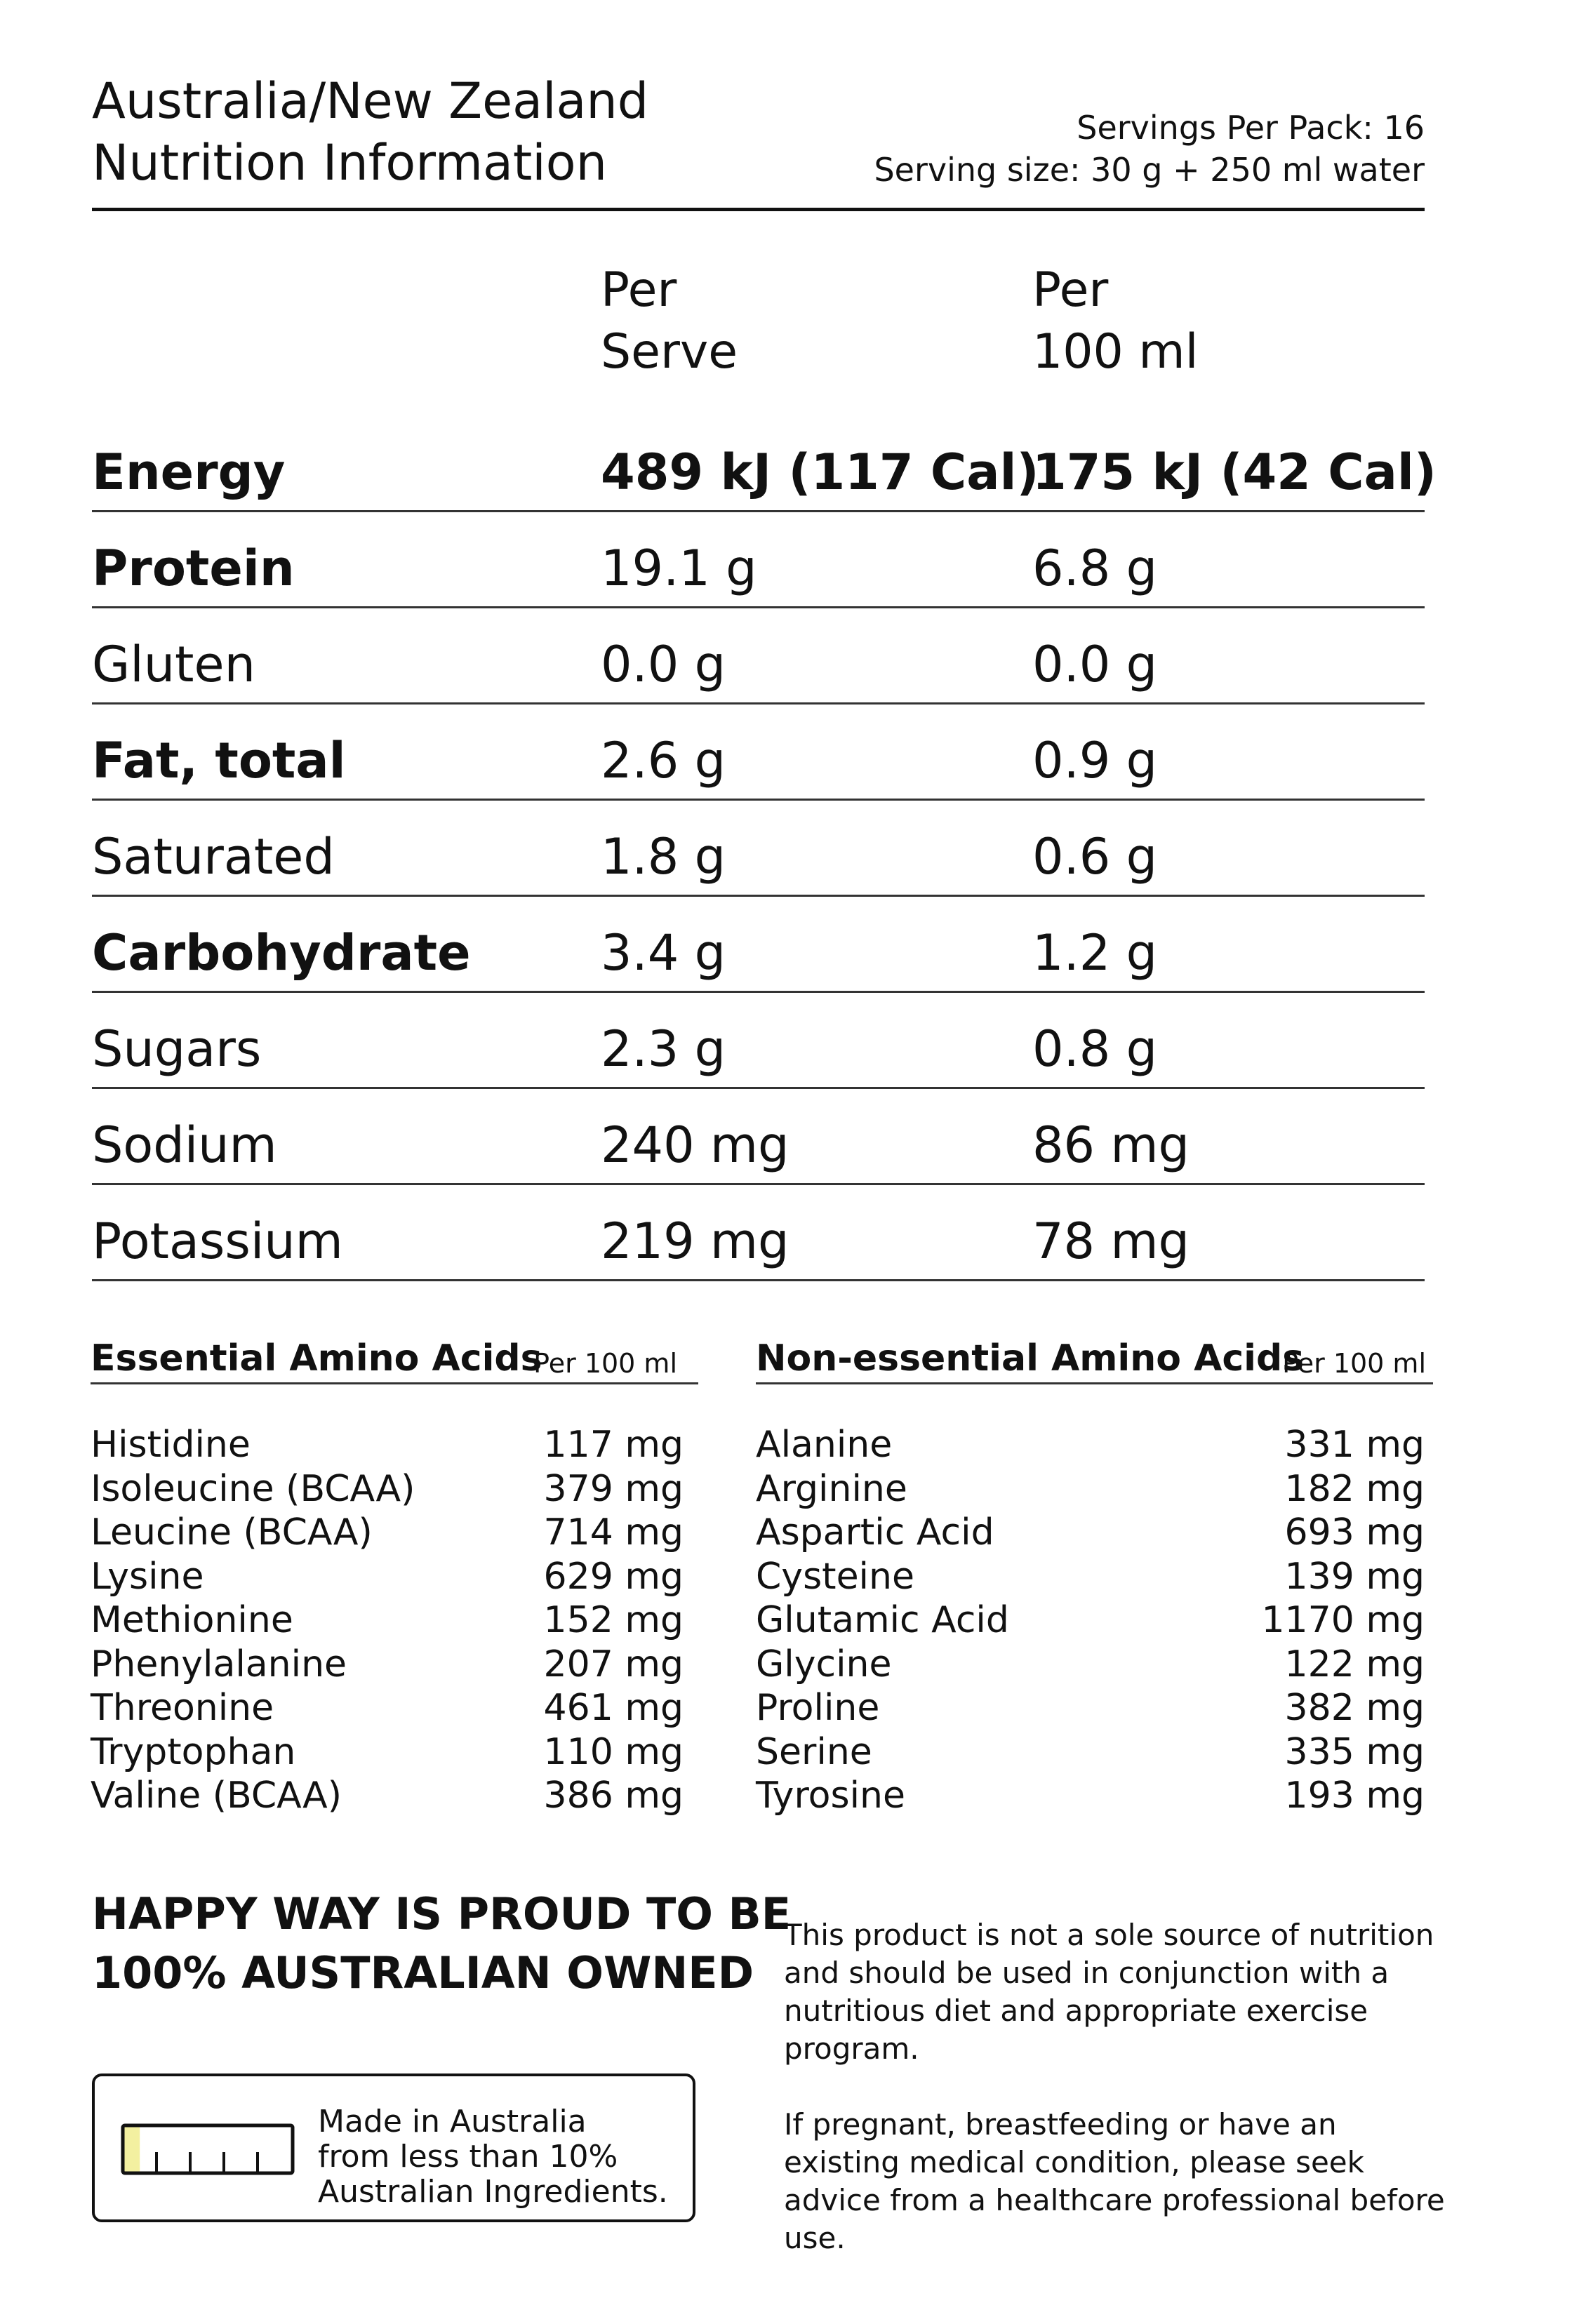  I want to click on essential-amino-title: Essential Amino Acids, so click(316, 1358).